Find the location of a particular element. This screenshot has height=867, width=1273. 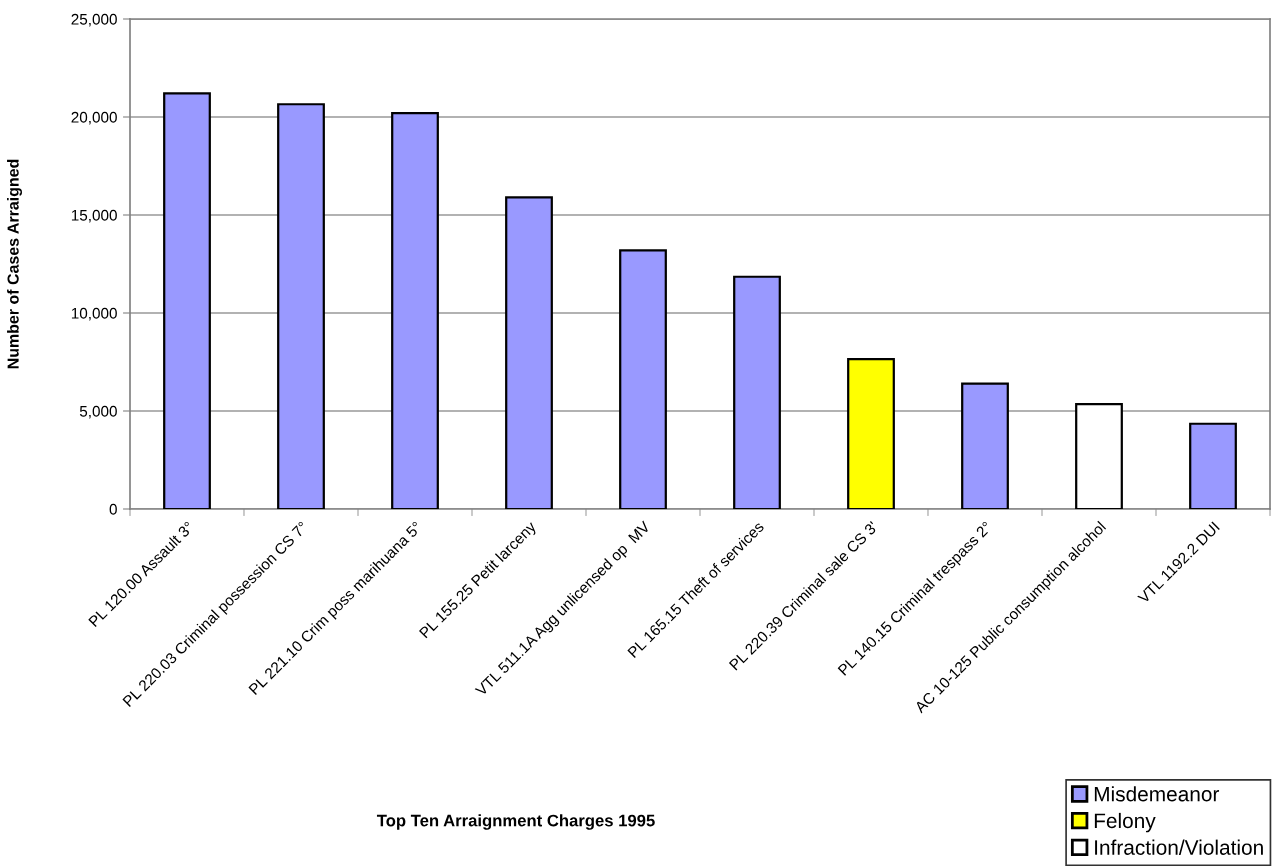

y-axis-title: Number of Cases Arraigned is located at coordinates (14, 264).